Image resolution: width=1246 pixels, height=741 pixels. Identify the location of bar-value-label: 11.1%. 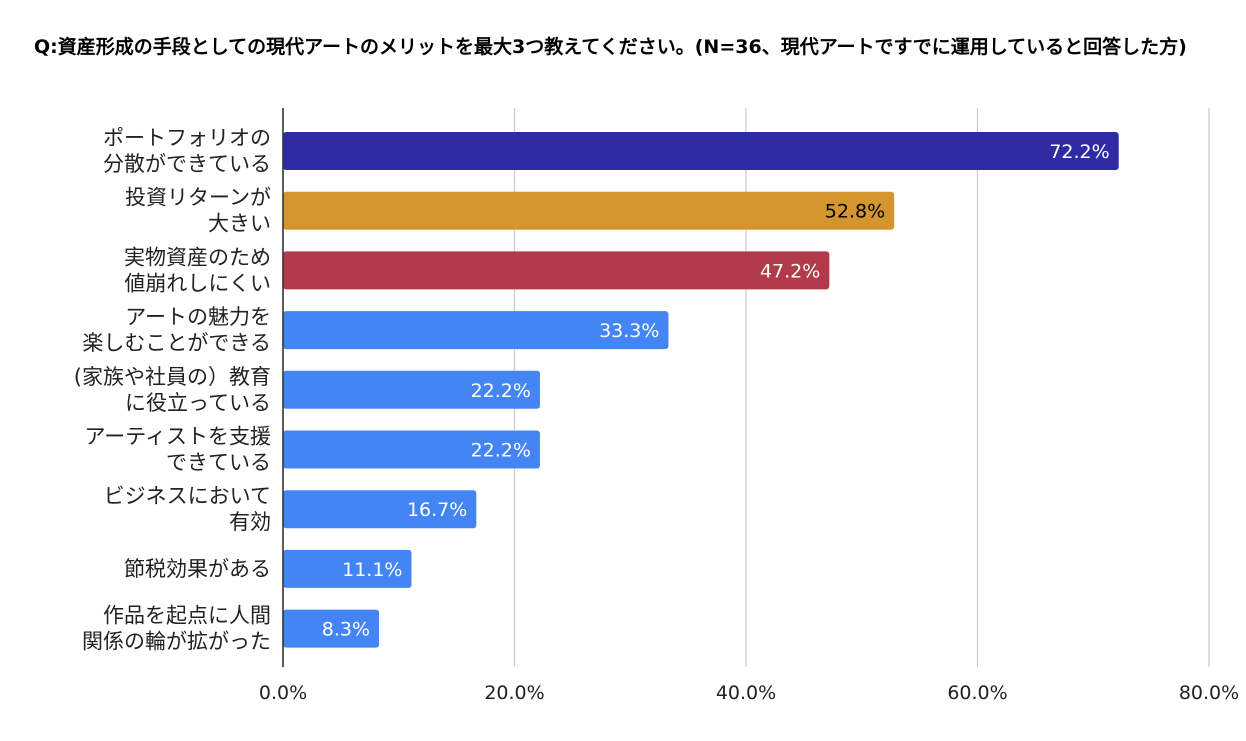
(372, 570).